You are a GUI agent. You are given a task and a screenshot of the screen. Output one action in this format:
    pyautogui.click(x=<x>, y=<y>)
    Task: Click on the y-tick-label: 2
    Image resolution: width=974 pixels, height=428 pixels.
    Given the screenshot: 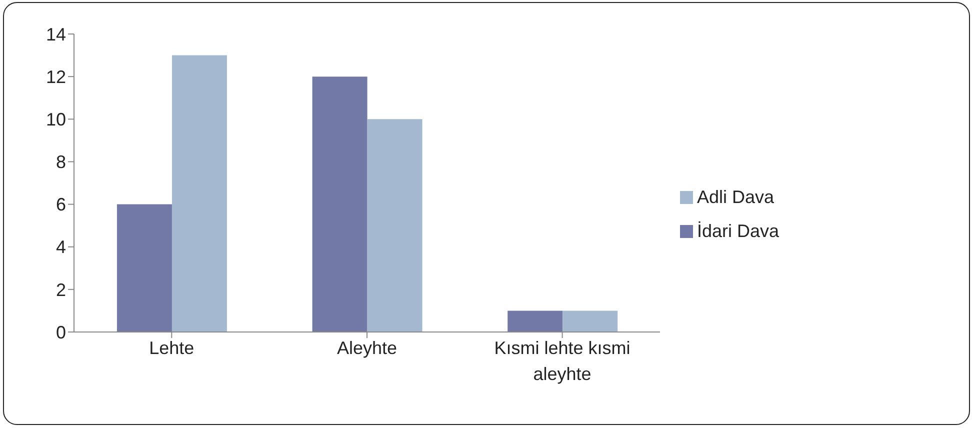 What is the action you would take?
    pyautogui.click(x=61, y=290)
    